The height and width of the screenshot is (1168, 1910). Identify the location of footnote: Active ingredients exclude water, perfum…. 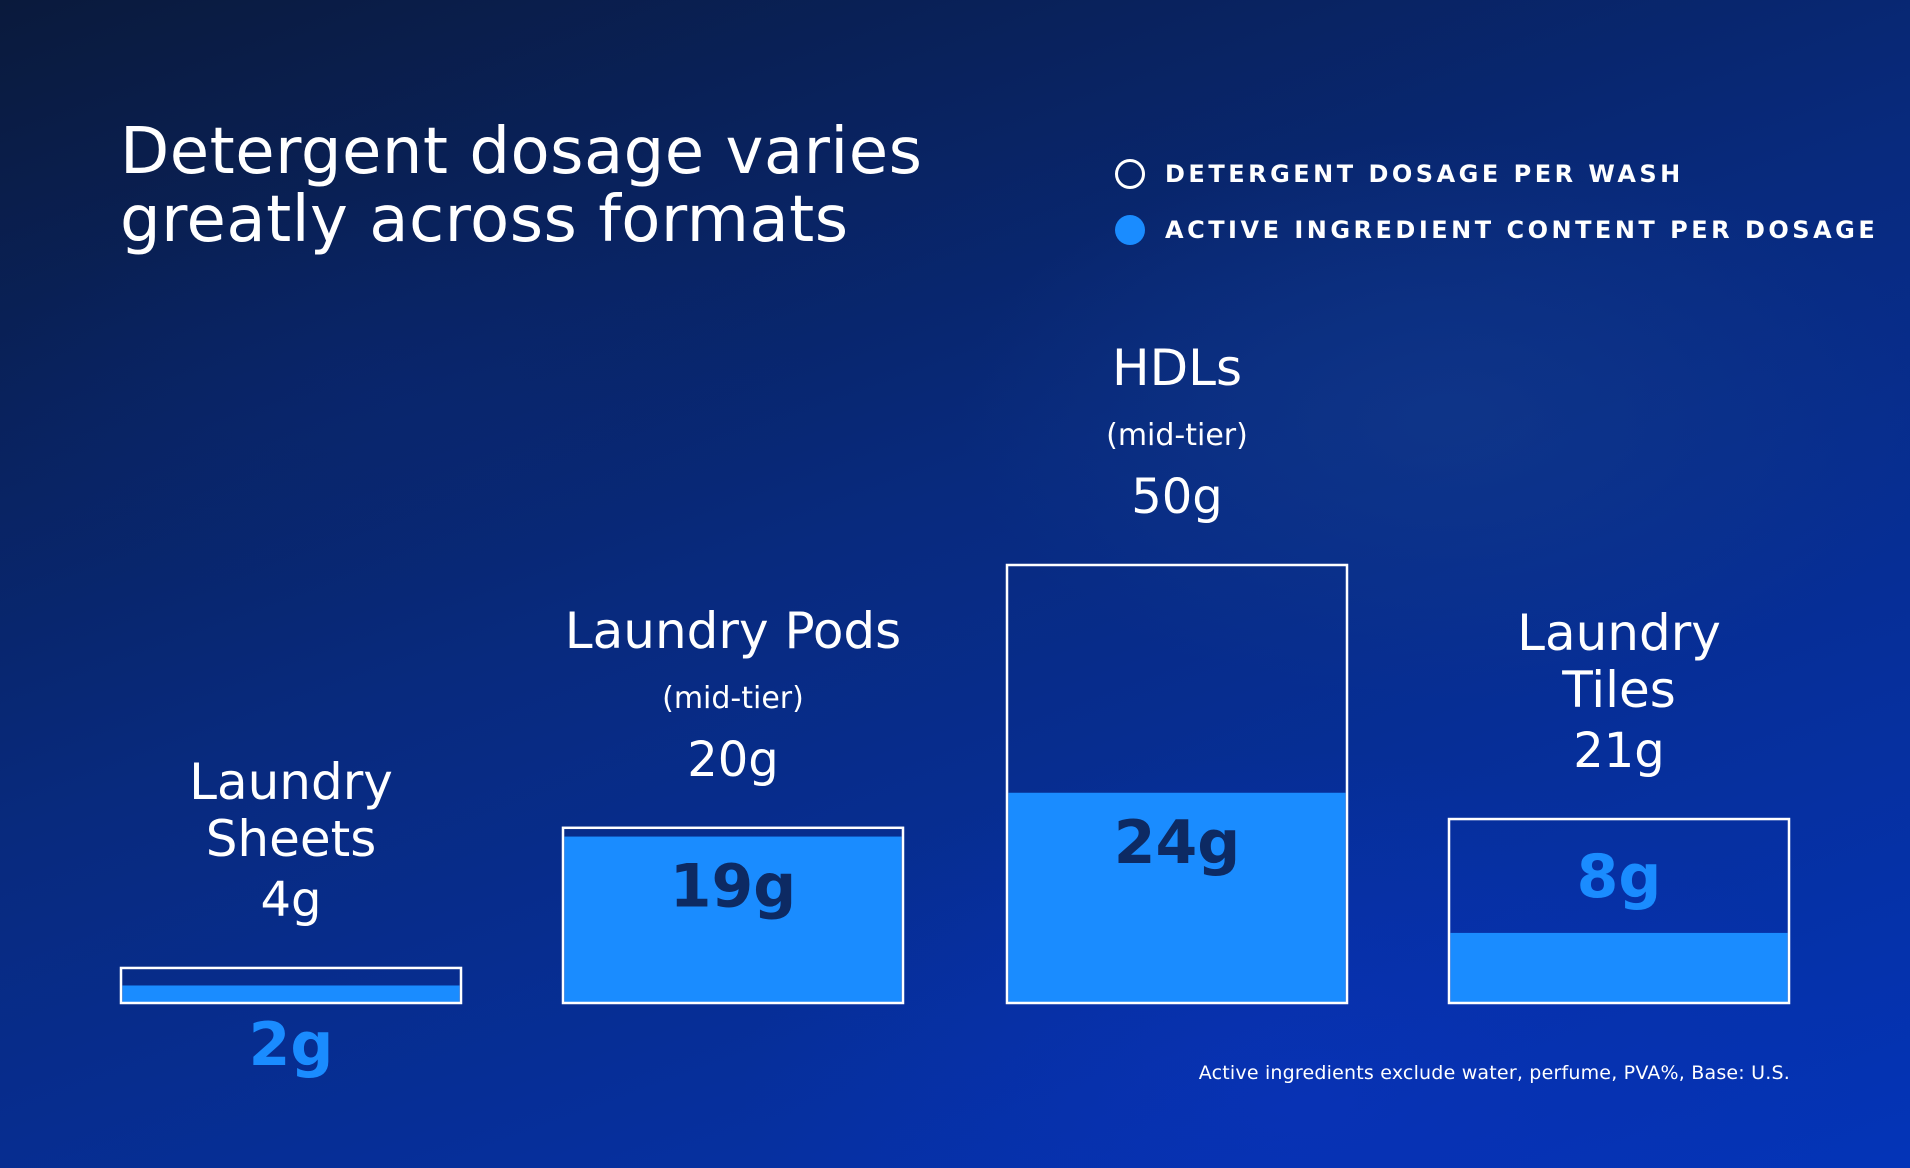
(1494, 1073).